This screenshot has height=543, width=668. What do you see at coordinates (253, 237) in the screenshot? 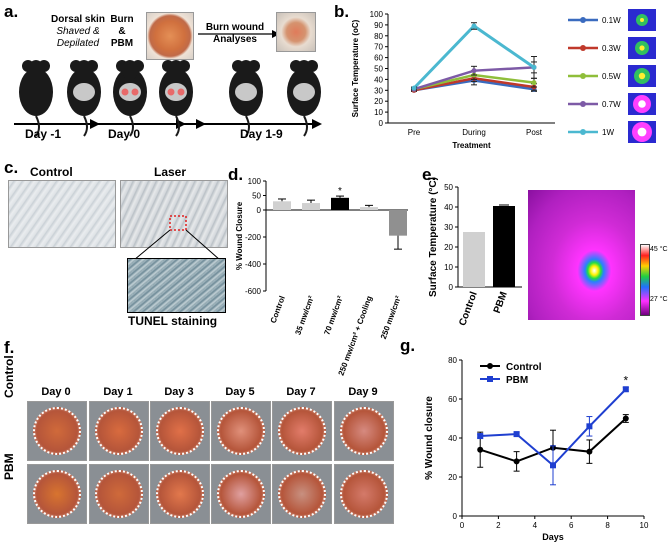
I see `d-y-tick-label: -200` at bounding box center [253, 237].